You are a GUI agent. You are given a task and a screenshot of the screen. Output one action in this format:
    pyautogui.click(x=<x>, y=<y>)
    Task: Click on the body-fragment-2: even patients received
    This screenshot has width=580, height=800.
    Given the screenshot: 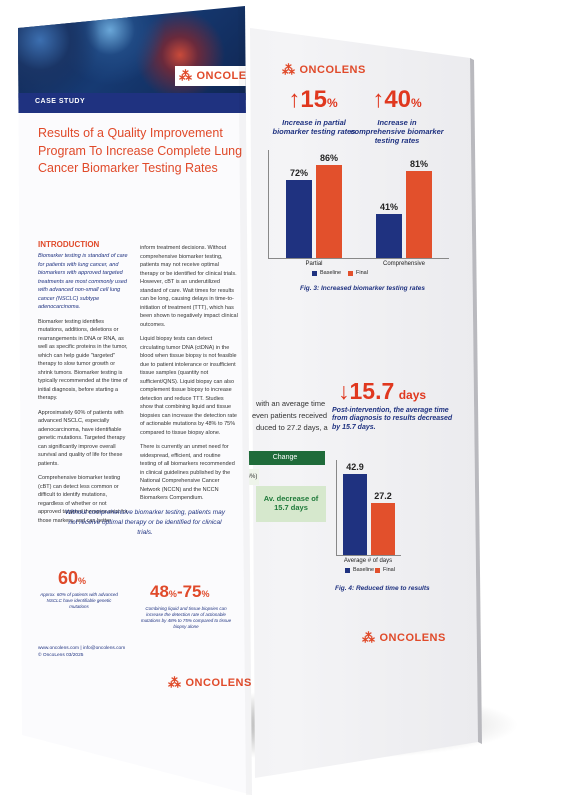 What is the action you would take?
    pyautogui.click(x=290, y=415)
    